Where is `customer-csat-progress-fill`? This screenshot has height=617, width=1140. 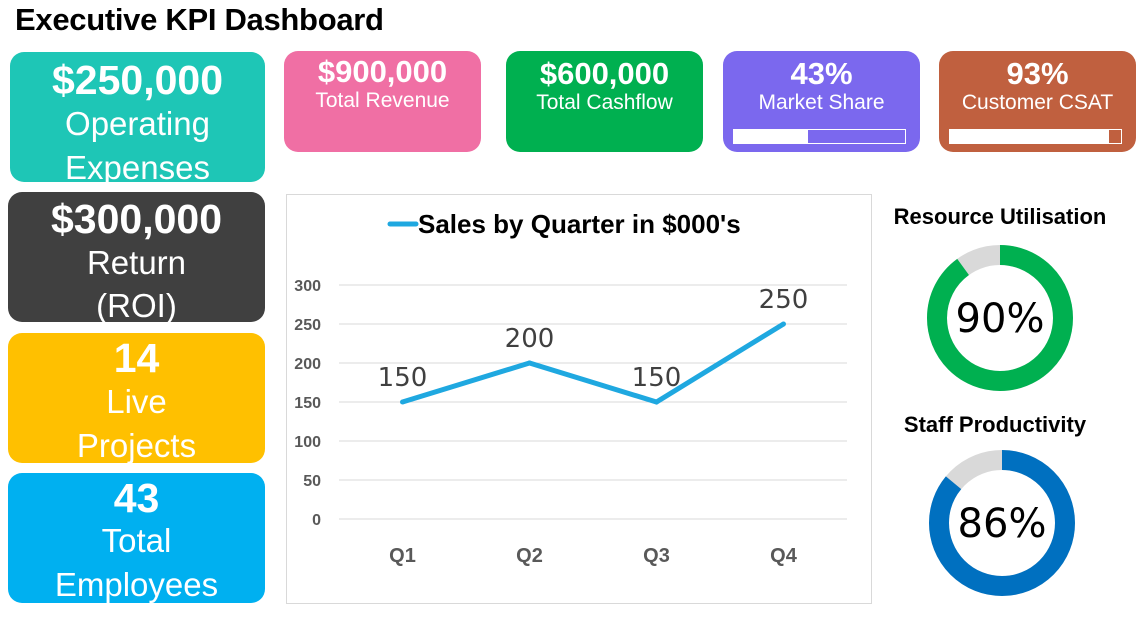 customer-csat-progress-fill is located at coordinates (1030, 136).